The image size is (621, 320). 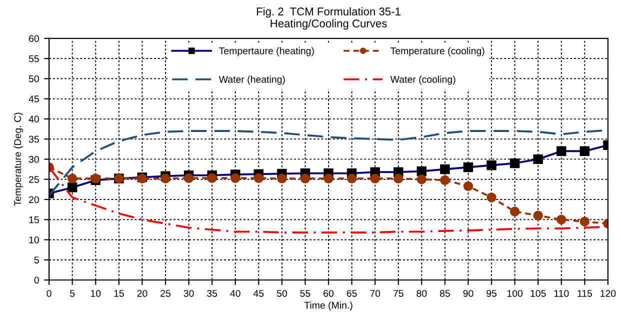 I want to click on x-tick-label: 30, so click(x=189, y=293).